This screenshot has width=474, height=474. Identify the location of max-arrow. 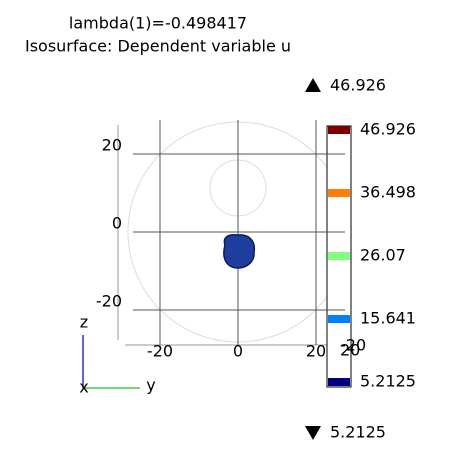
(313, 85).